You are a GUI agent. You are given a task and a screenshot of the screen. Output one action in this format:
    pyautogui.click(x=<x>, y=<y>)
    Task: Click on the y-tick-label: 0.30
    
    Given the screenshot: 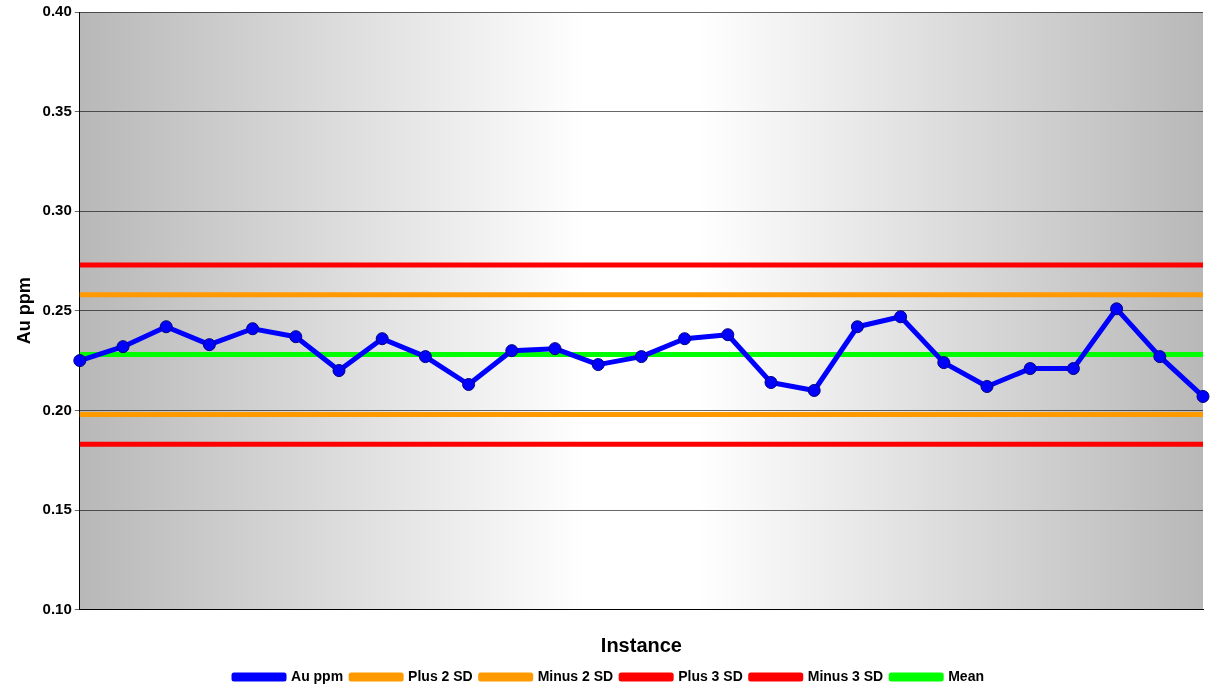 What is the action you would take?
    pyautogui.click(x=57, y=210)
    